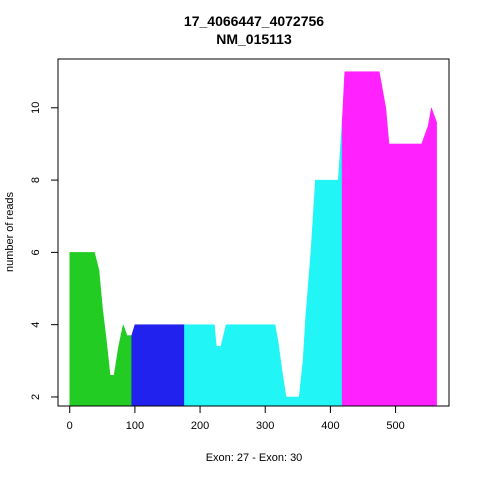  Describe the element at coordinates (200, 426) in the screenshot. I see `x-tick-label: 200` at that location.